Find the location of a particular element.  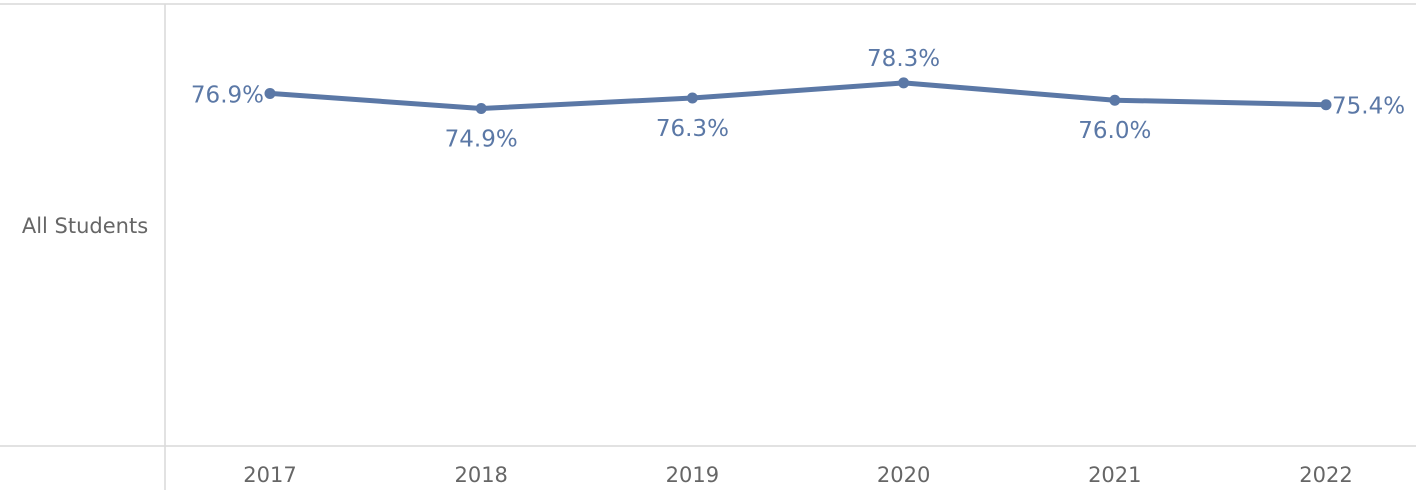

series-line is located at coordinates (798, 95).